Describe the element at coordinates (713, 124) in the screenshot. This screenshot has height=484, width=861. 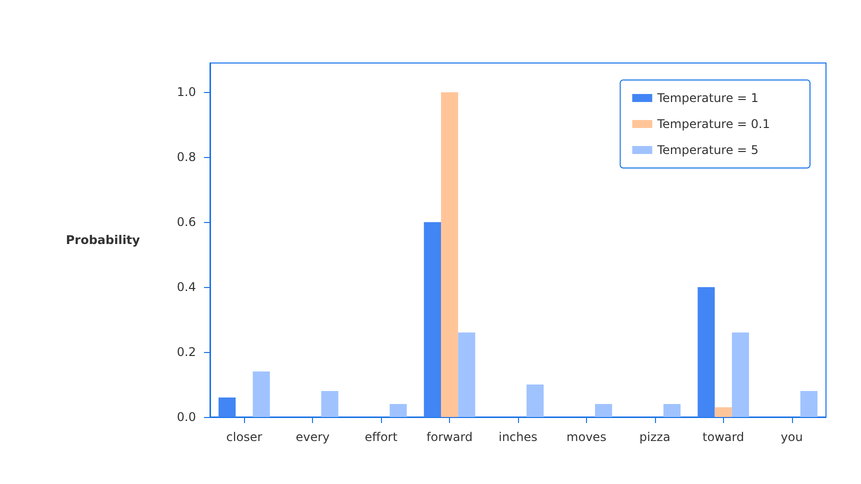
I see `legend-label: Temperature = 0.1` at that location.